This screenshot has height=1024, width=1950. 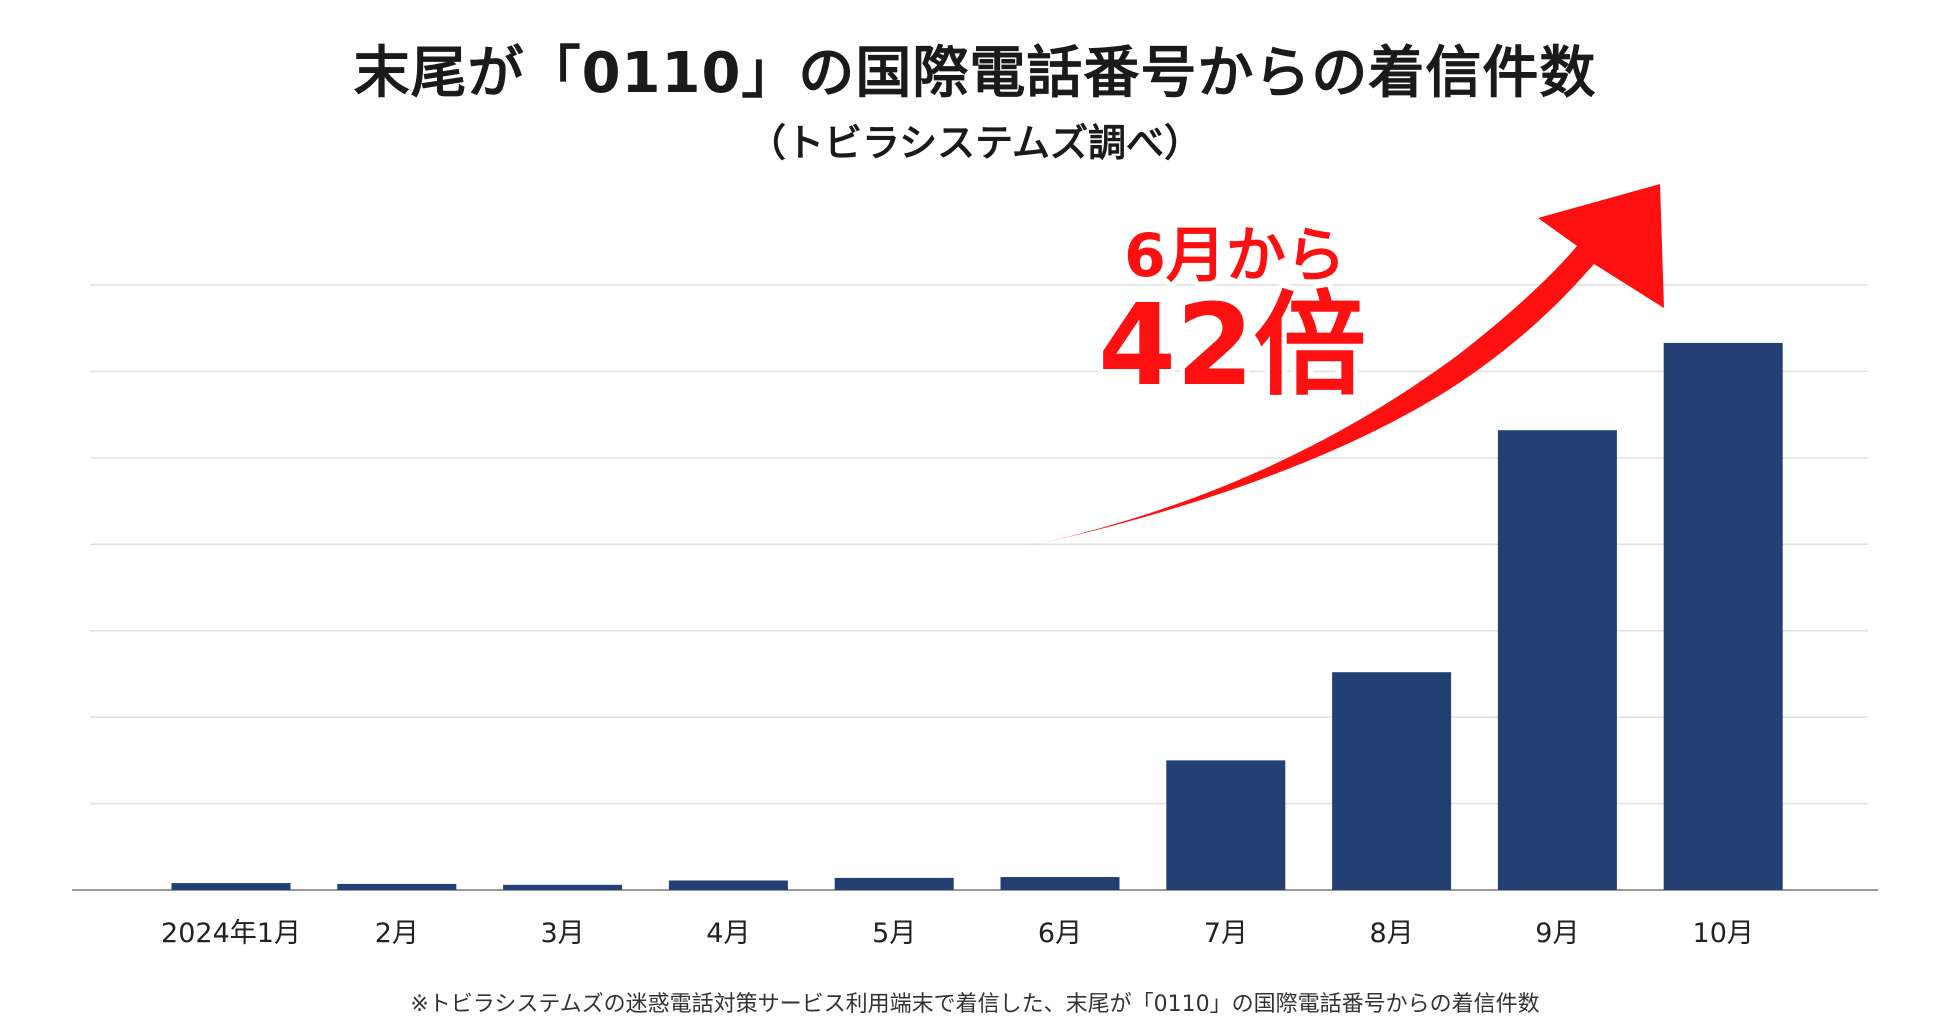 What do you see at coordinates (1060, 933) in the screenshot?
I see `x-tick-label-6: 6月` at bounding box center [1060, 933].